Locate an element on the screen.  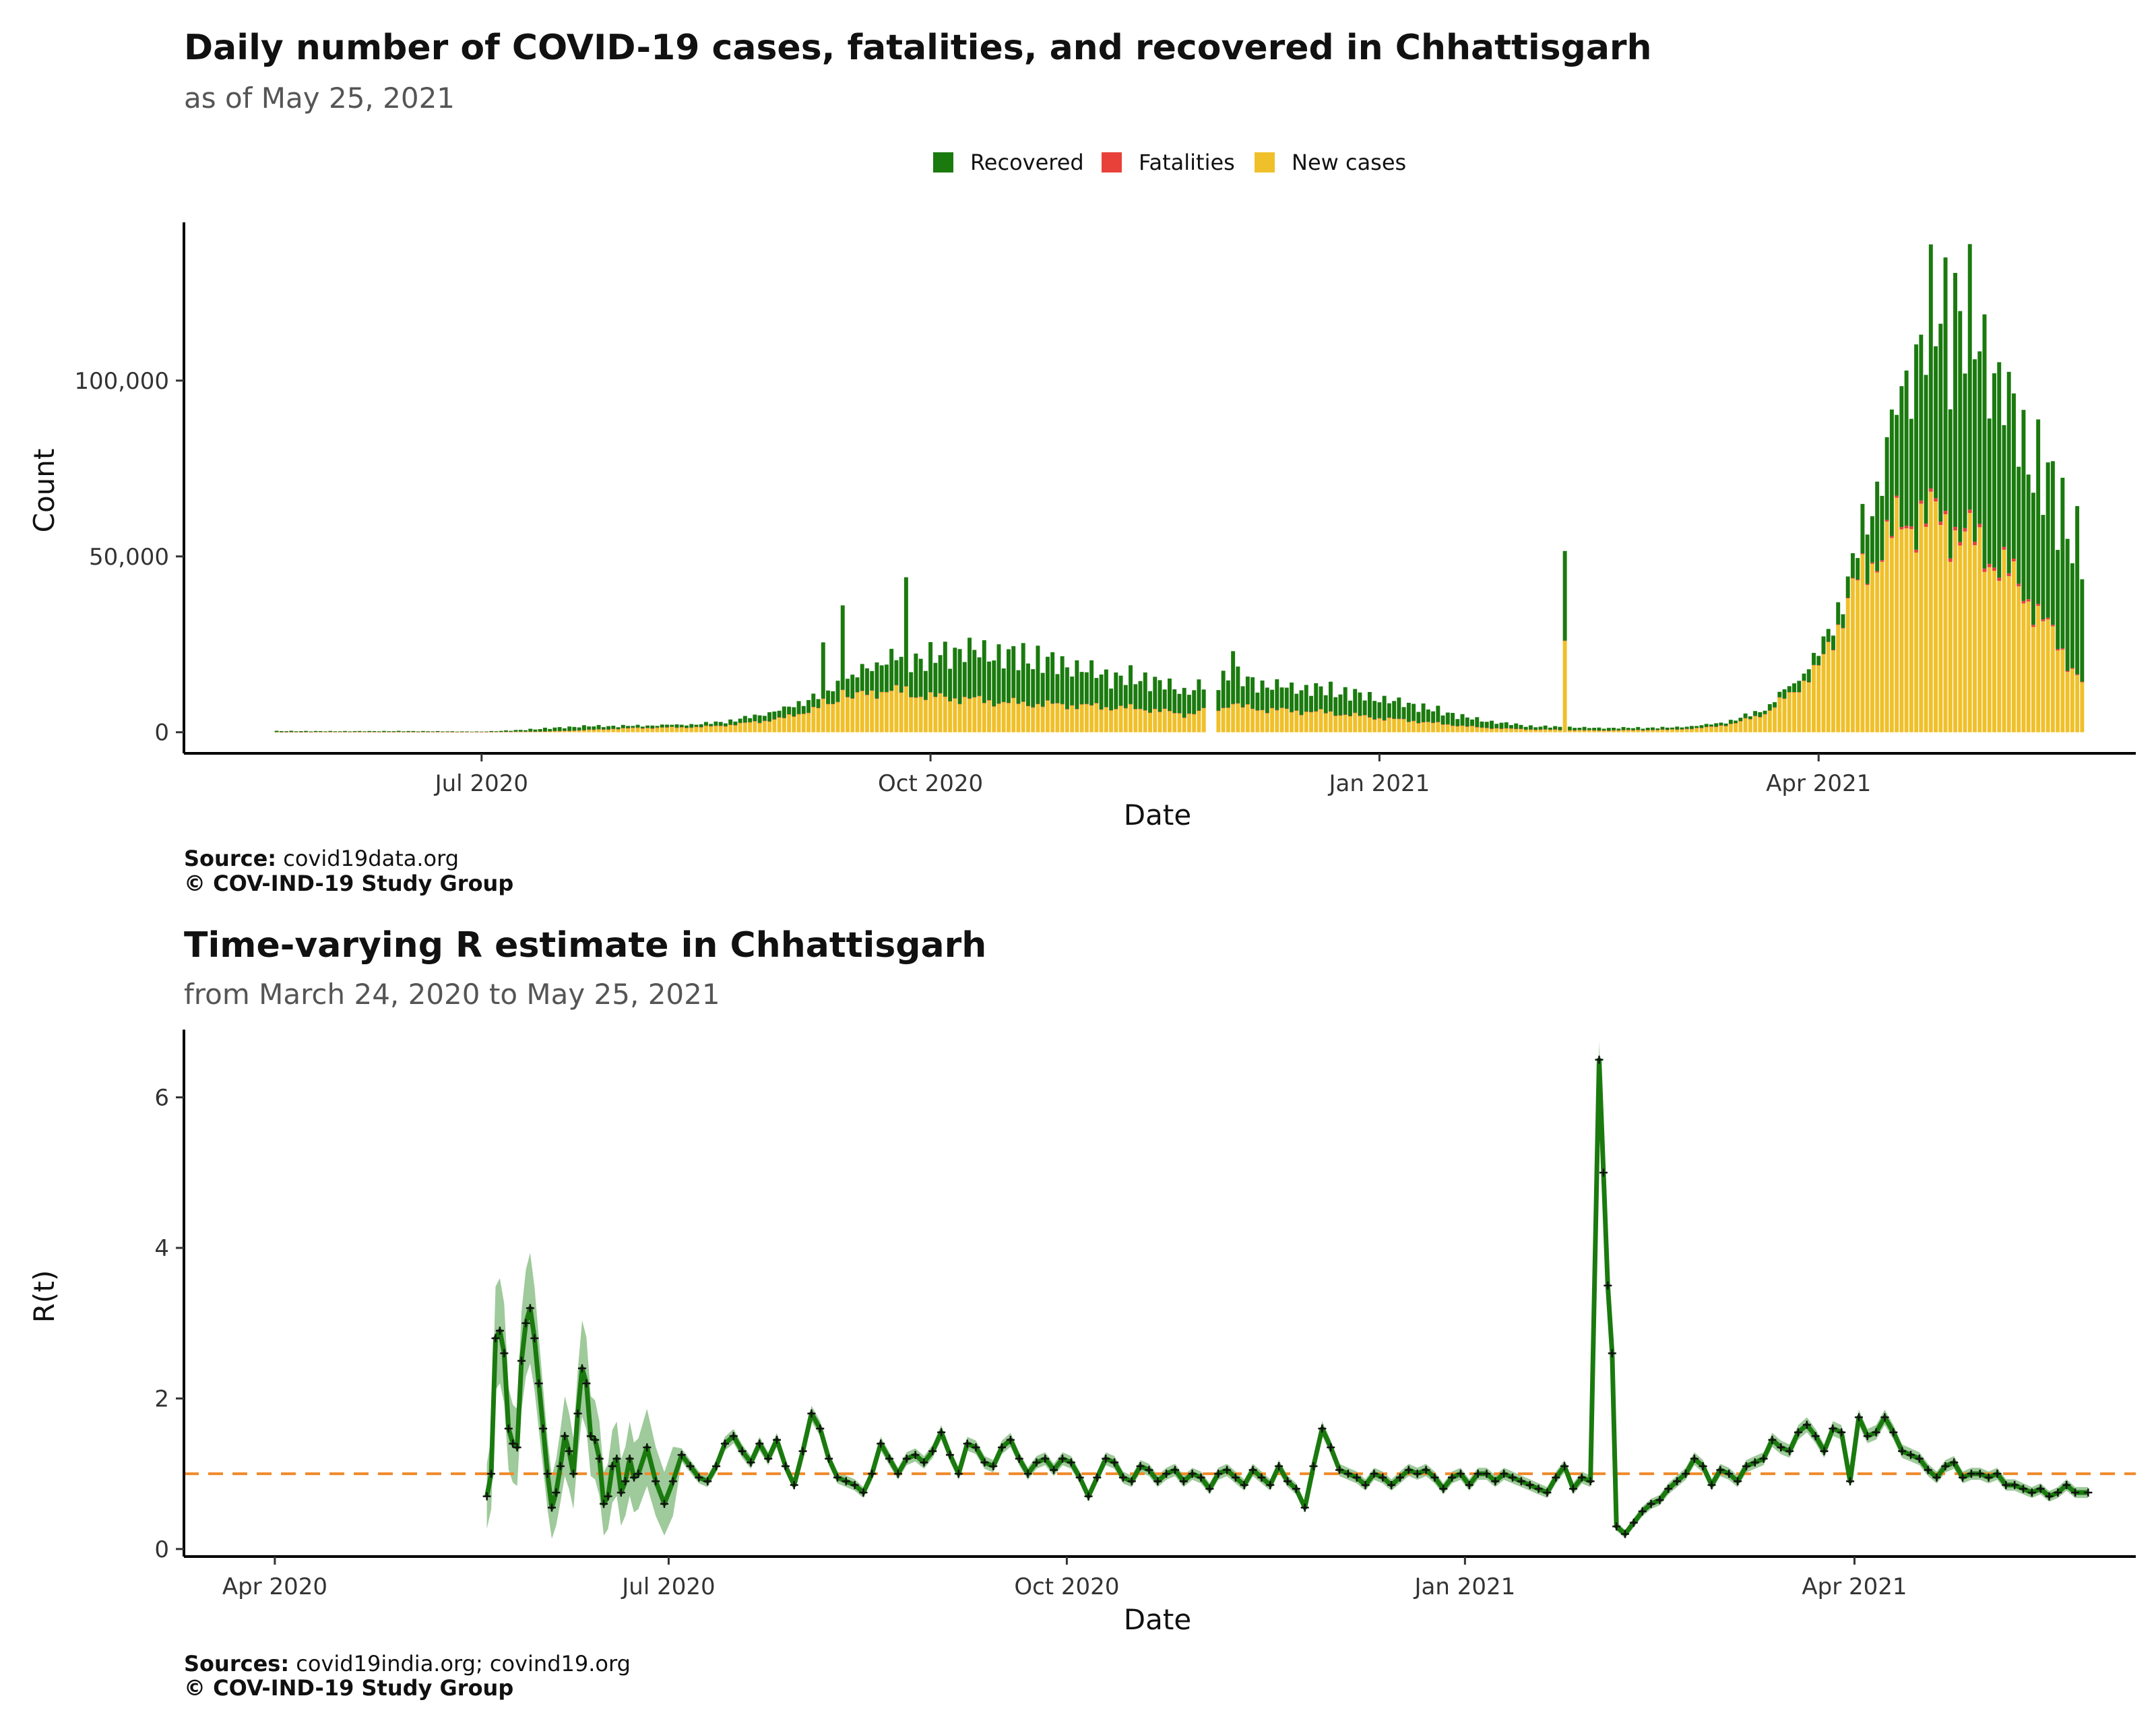
rt-chart-subtitle: from March 24, 2020 to May 25, 2021 is located at coordinates (452, 994).